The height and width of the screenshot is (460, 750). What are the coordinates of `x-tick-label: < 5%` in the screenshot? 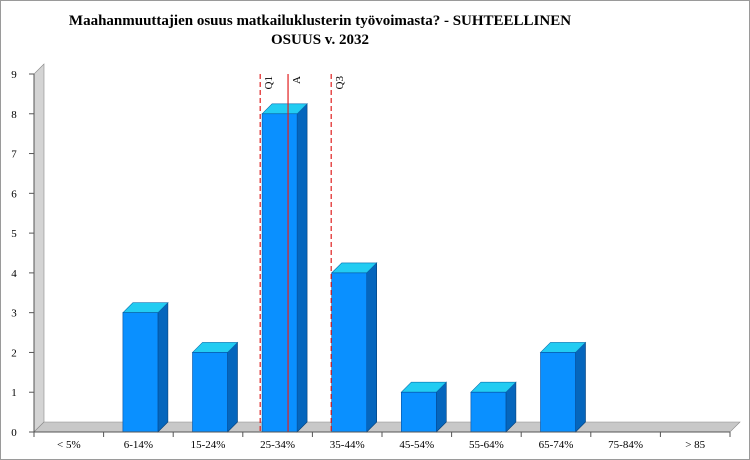 It's located at (69, 445).